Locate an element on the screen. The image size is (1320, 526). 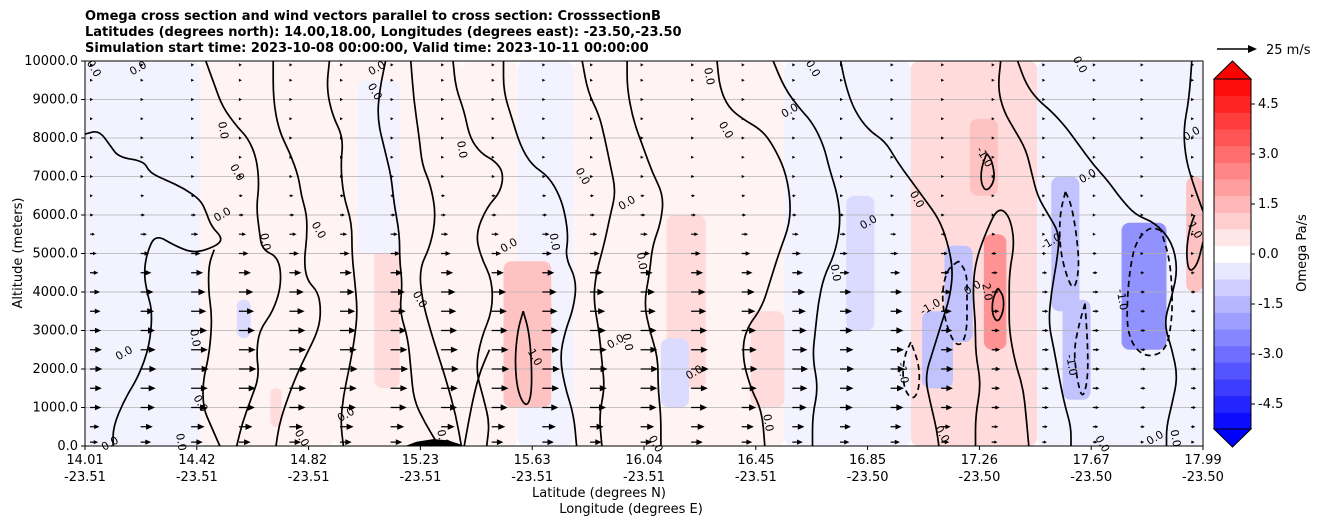
y-tick-label: 4000.0 is located at coordinates (56, 292).